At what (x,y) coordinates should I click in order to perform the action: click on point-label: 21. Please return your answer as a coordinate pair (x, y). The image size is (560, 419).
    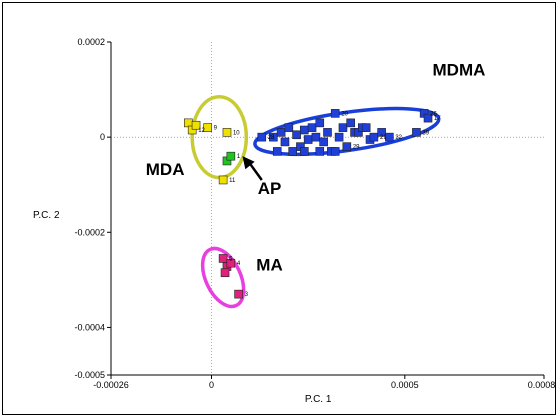
    Looking at the image, I should click on (383, 138).